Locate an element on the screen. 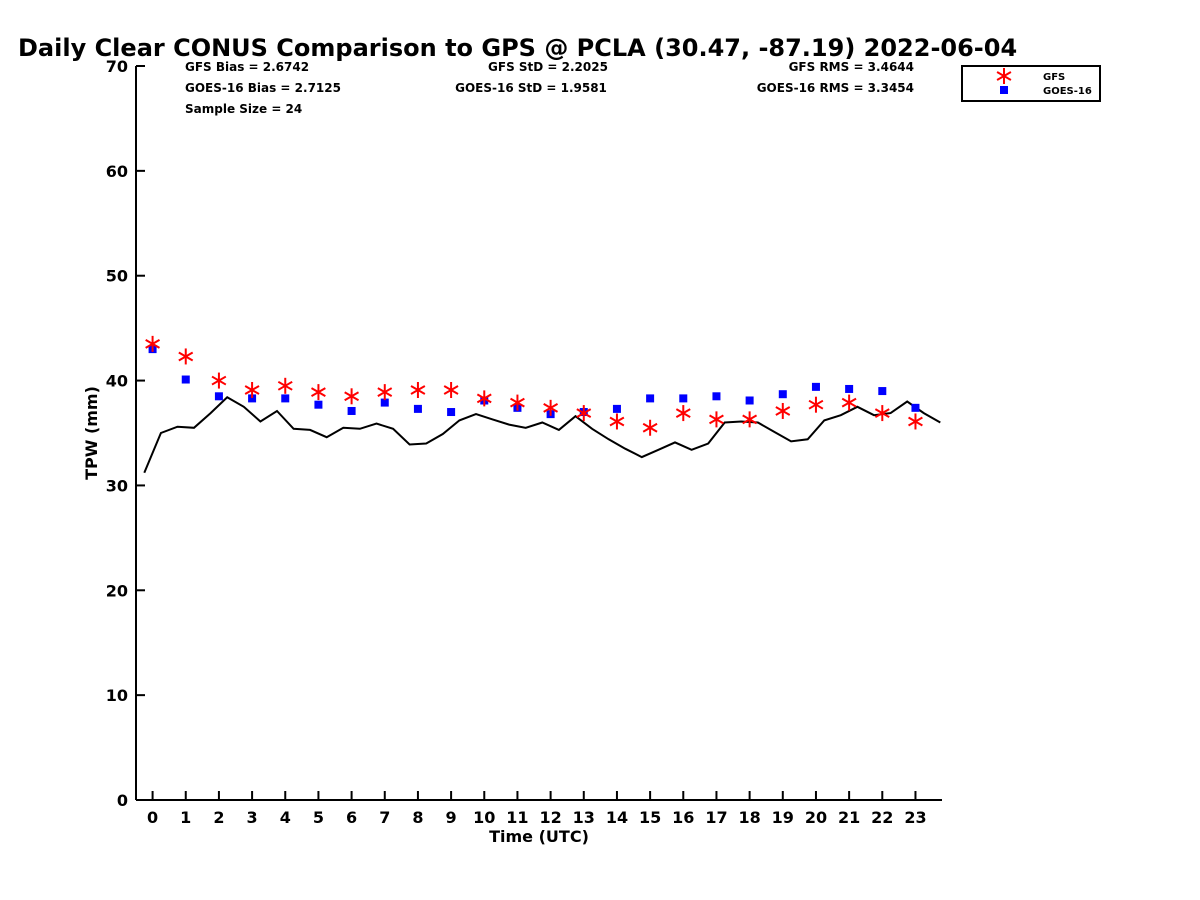 This screenshot has width=1200, height=900. legend-box is located at coordinates (1031, 83).